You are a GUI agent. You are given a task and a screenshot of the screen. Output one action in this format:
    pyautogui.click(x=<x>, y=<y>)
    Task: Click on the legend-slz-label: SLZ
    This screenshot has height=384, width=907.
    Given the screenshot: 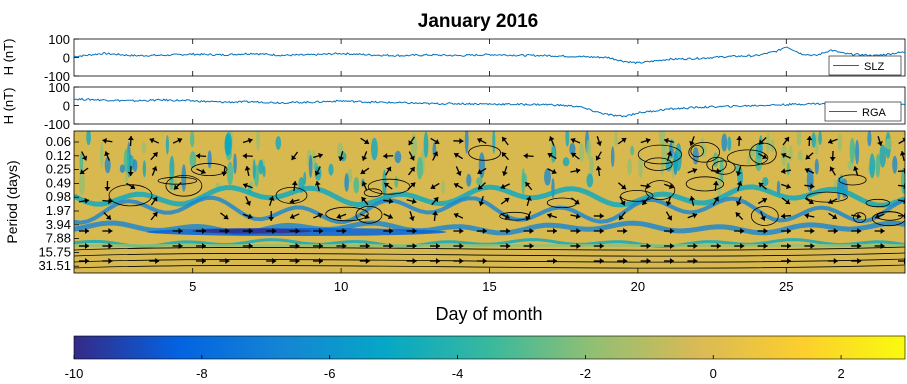 What is the action you would take?
    pyautogui.click(x=874, y=67)
    